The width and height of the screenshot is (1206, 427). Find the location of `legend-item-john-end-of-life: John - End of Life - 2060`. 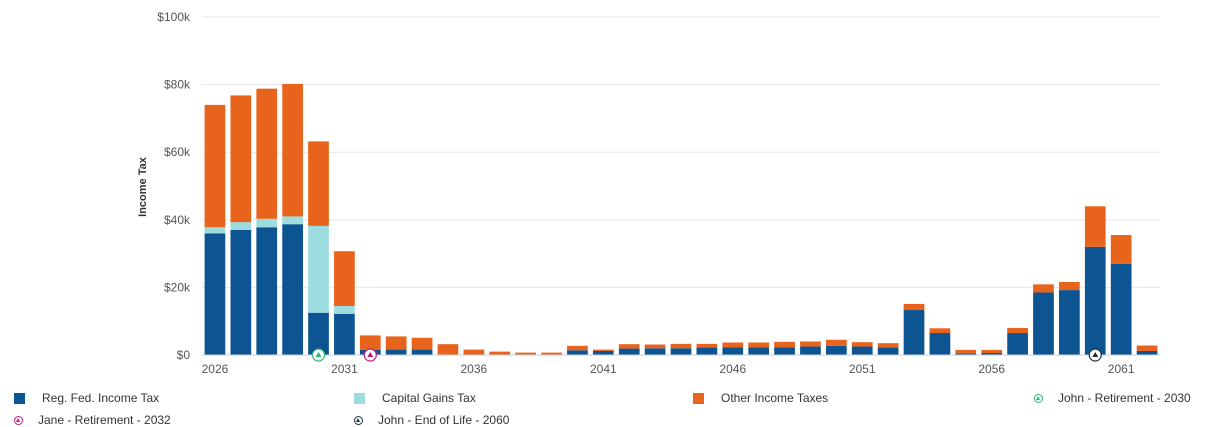

legend-item-john-end-of-life: John - End of Life - 2060 is located at coordinates (431, 420).